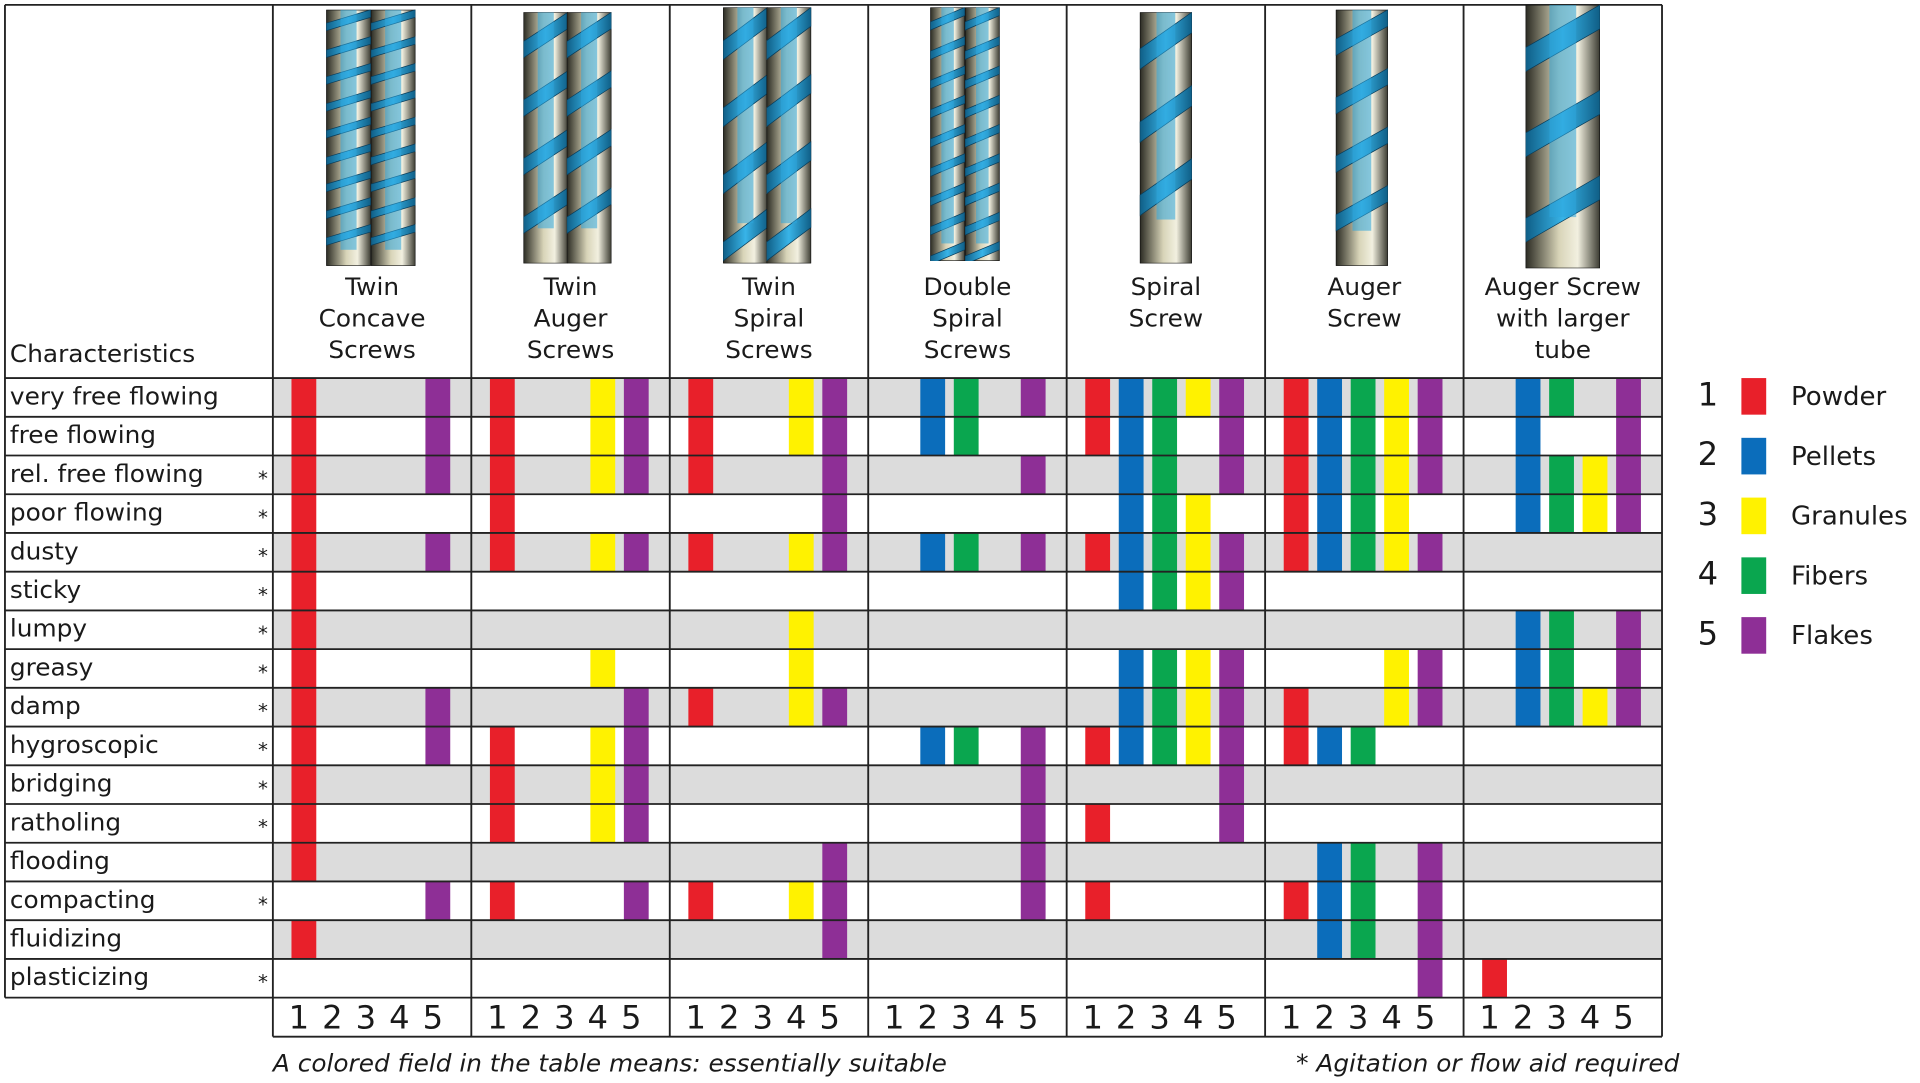 Image resolution: width=1920 pixels, height=1083 pixels. Describe the element at coordinates (65, 822) in the screenshot. I see `row-label: ratholing` at that location.